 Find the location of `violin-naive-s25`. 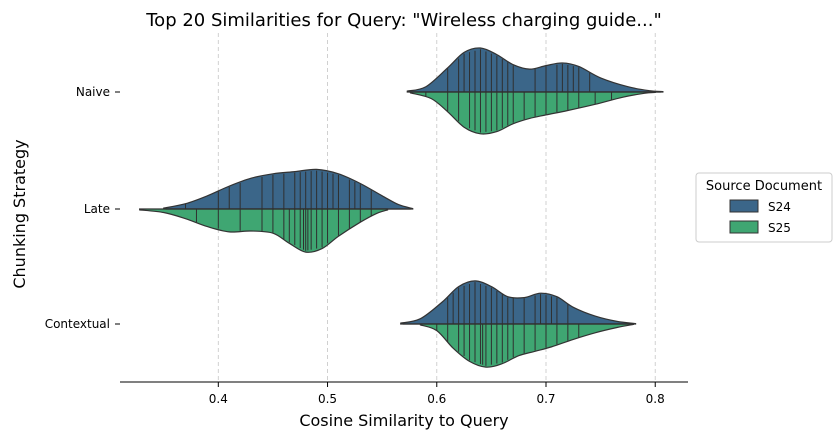

violin-naive-s25 is located at coordinates (532, 113).